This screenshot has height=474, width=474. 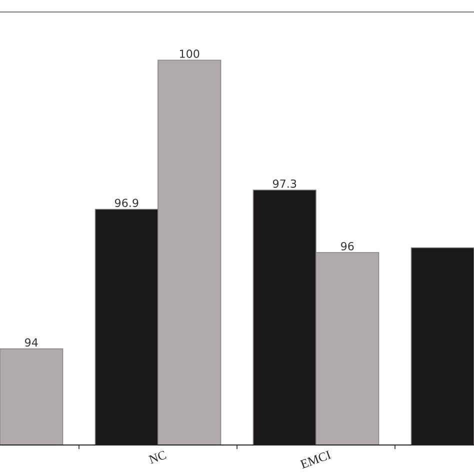 I want to click on data-label: 94, so click(x=31, y=342).